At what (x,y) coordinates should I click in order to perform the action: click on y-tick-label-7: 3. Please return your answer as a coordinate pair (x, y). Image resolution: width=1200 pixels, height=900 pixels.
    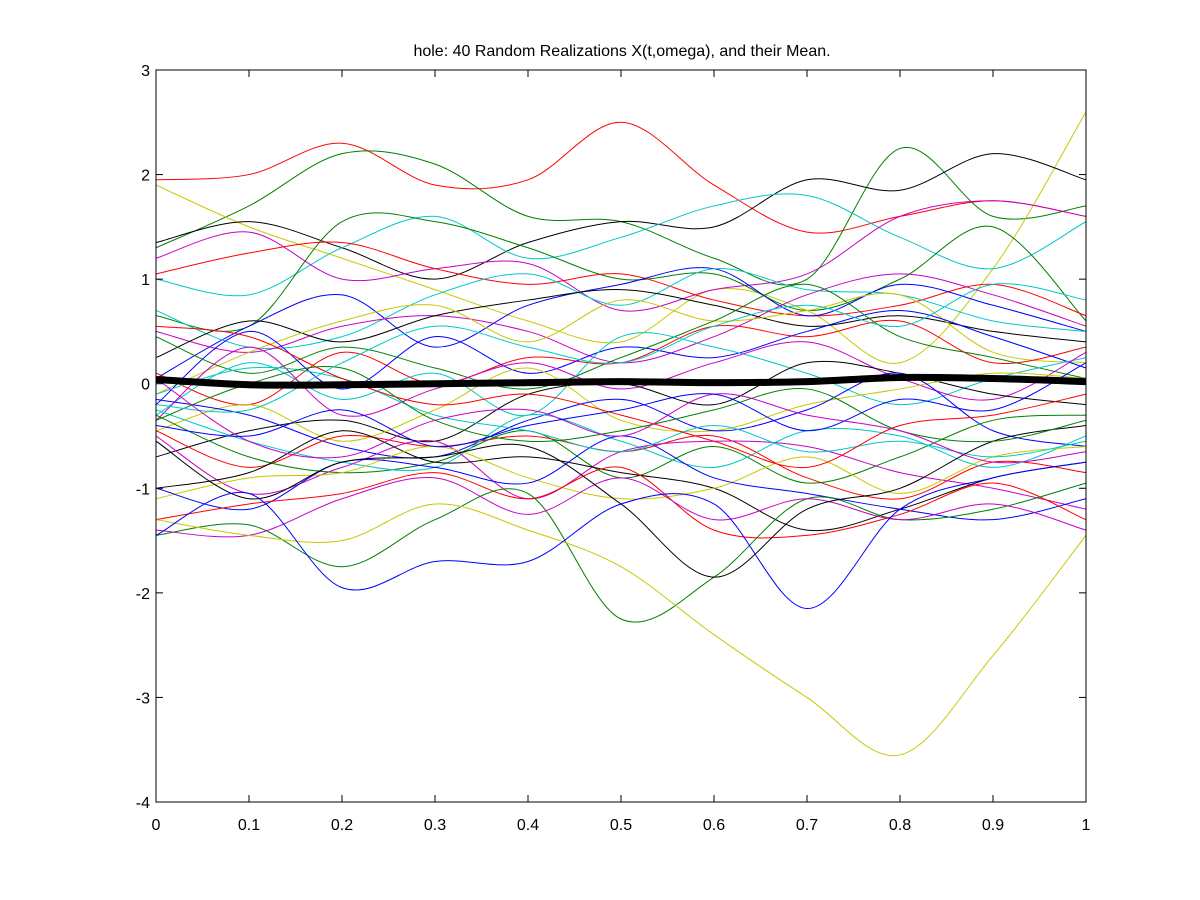
    Looking at the image, I should click on (145, 71).